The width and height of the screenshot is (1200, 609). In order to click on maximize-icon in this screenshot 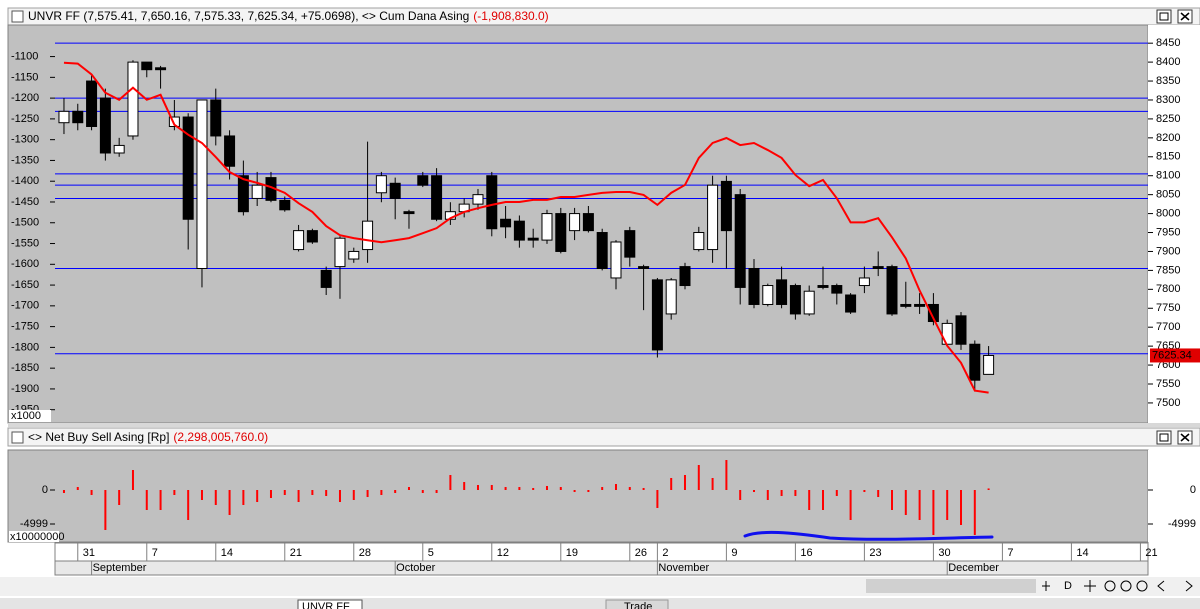, I will do `click(1164, 16)`.